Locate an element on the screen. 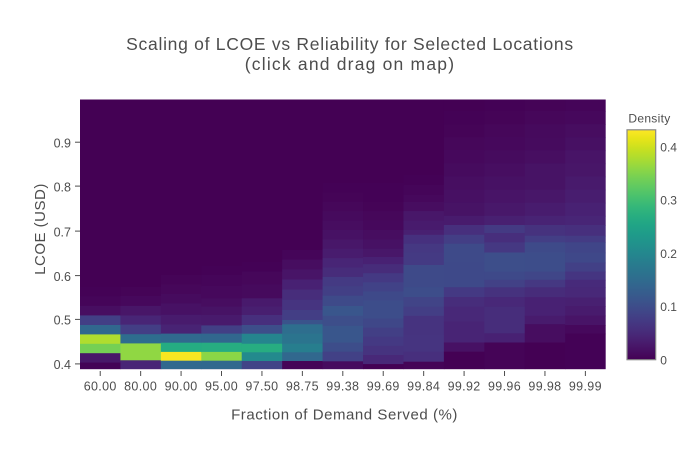 This screenshot has width=700, height=455. svg-text: 95.00 is located at coordinates (221, 386).